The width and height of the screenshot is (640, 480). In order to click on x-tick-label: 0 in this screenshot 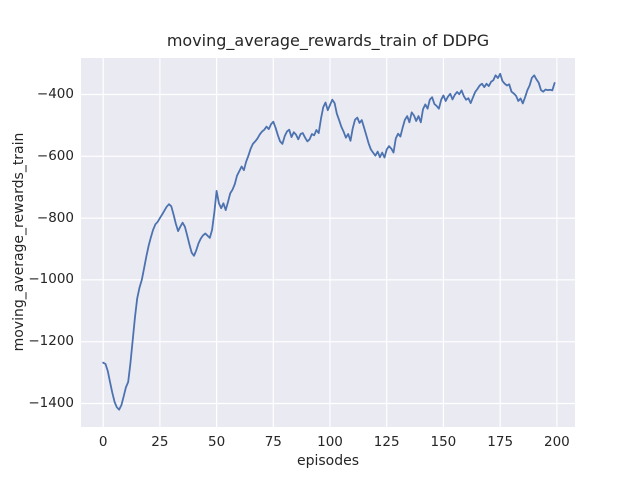, I will do `click(103, 442)`.